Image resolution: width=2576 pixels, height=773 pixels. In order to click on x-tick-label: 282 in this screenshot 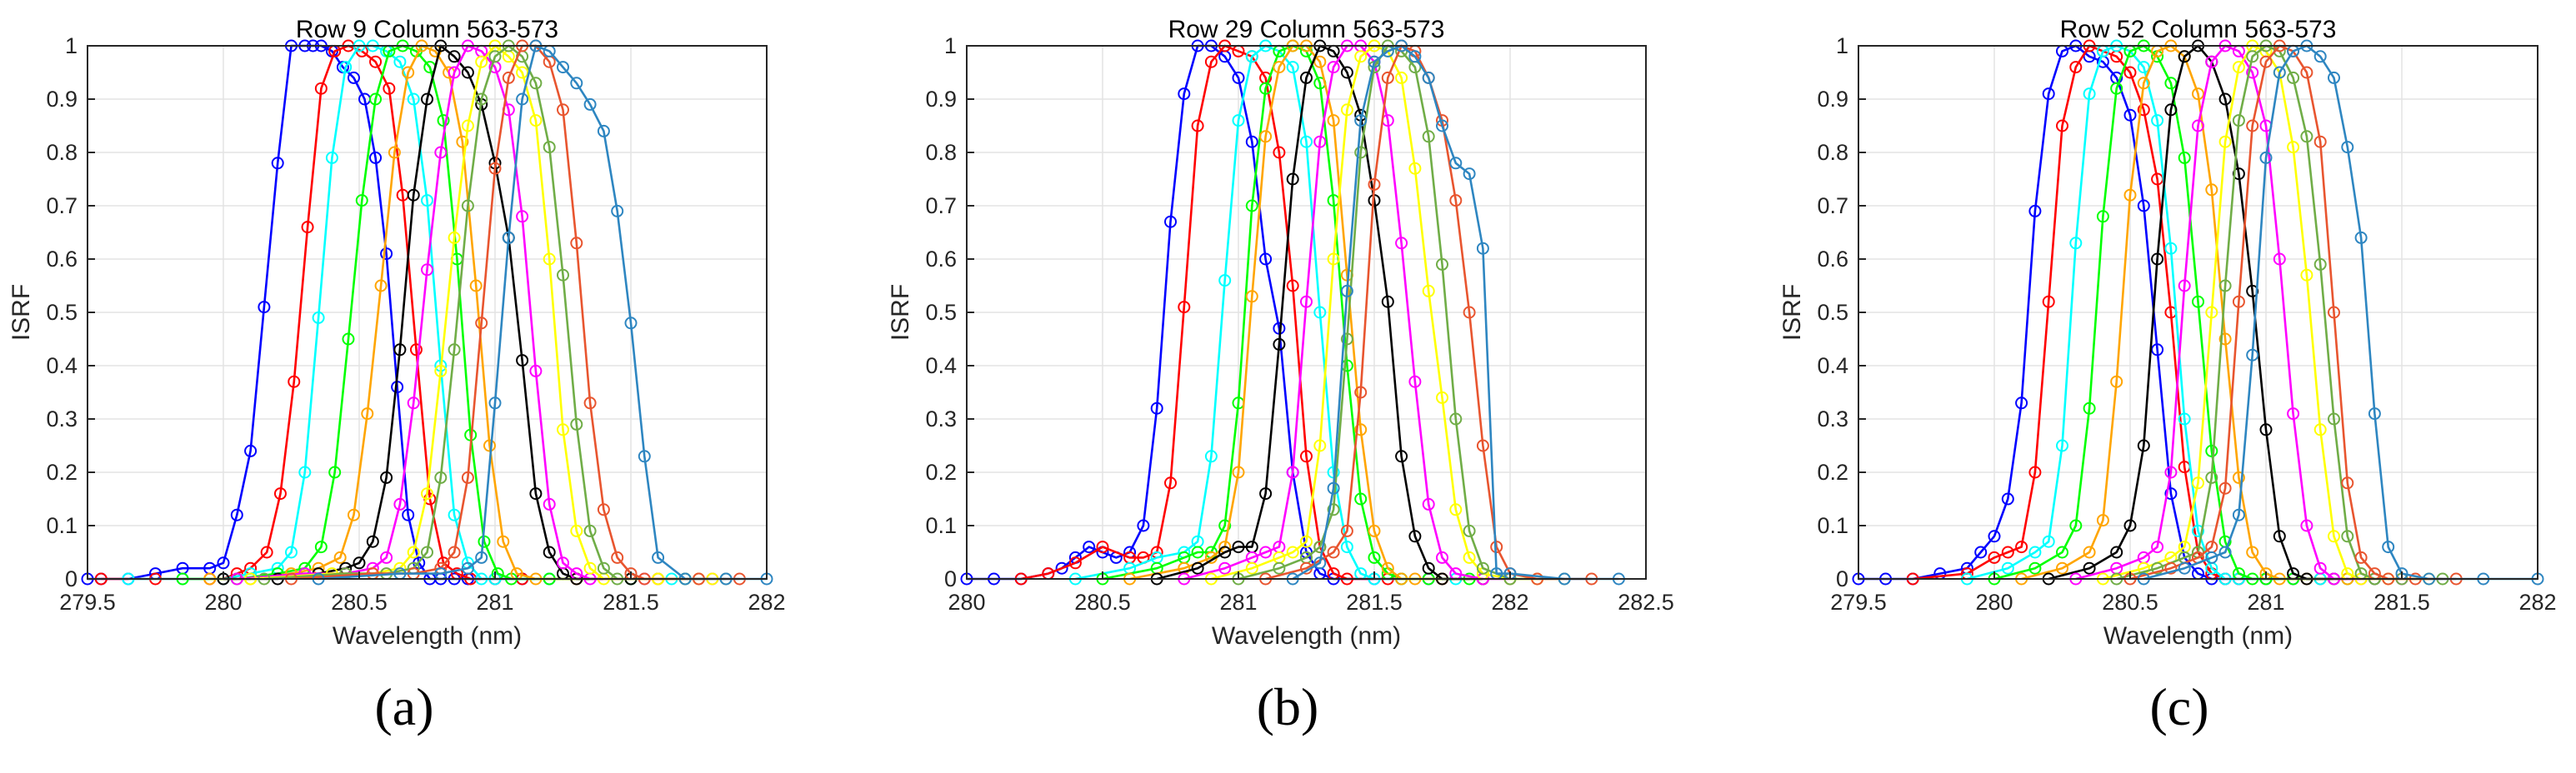, I will do `click(2537, 602)`.